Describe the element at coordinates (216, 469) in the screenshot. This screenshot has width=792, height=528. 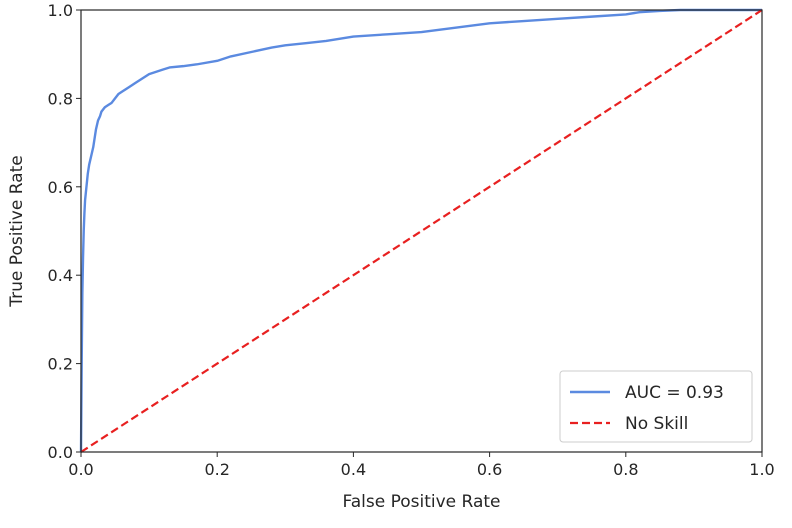
I see `x-tick-label: 0.2` at that location.